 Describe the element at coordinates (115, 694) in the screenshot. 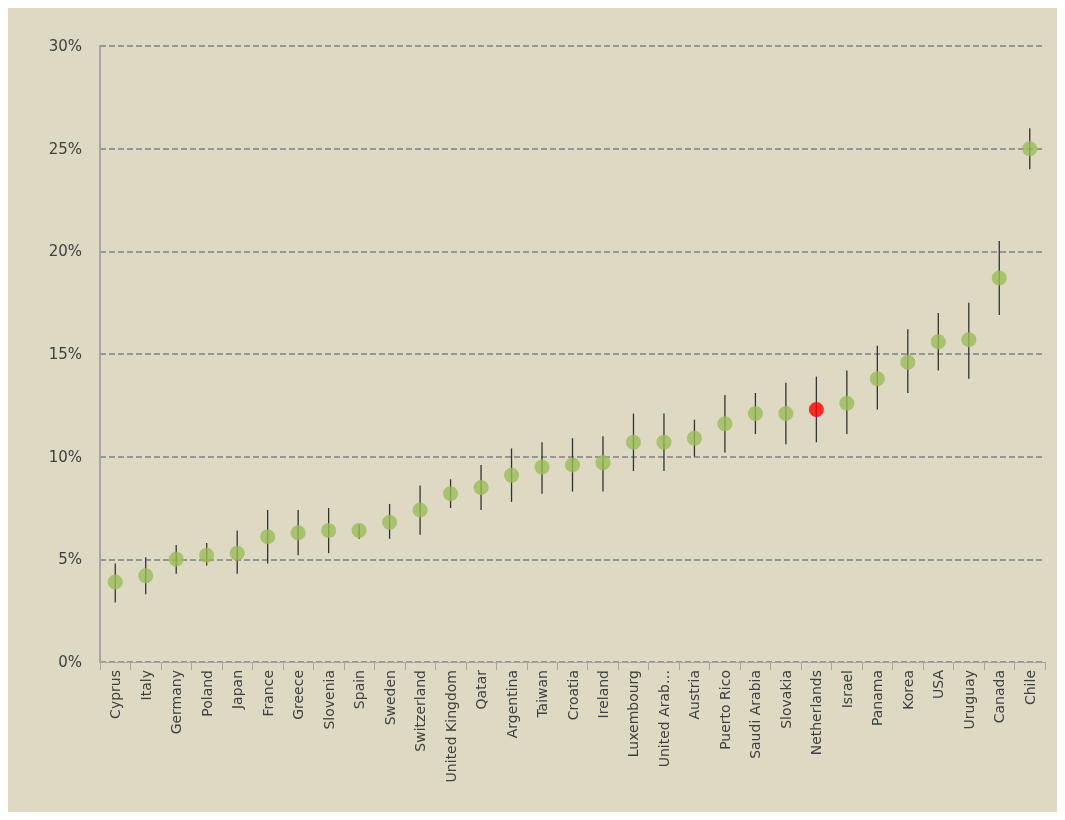

I see `x-tick-label: Cyprus` at that location.